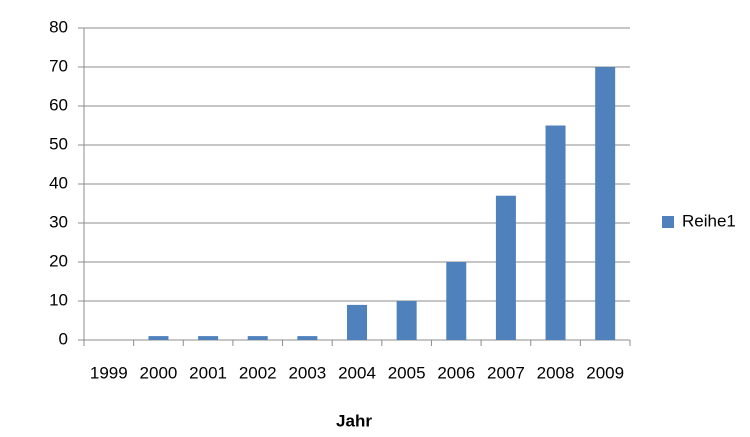 The image size is (750, 437). What do you see at coordinates (258, 372) in the screenshot?
I see `x-tick-label: 2002` at bounding box center [258, 372].